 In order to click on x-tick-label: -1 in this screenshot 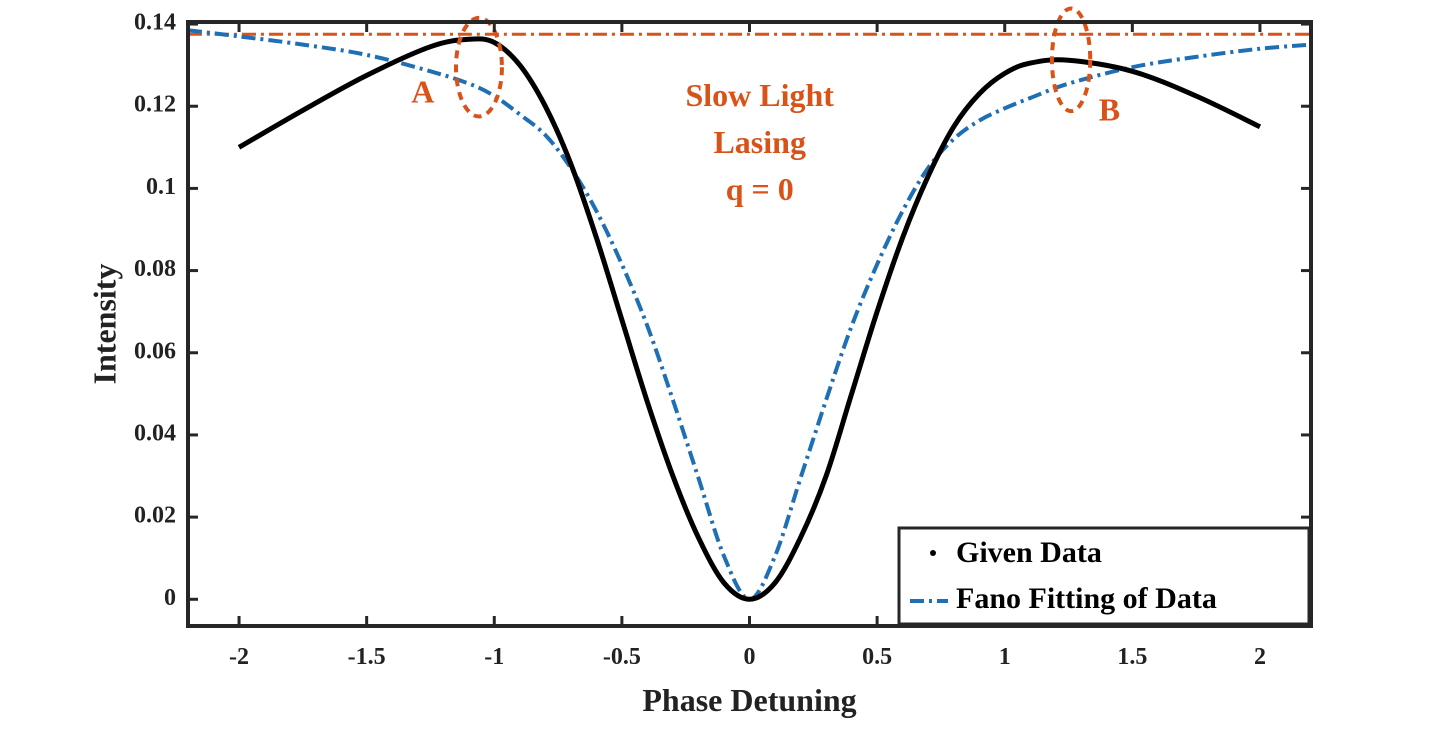, I will do `click(494, 657)`.